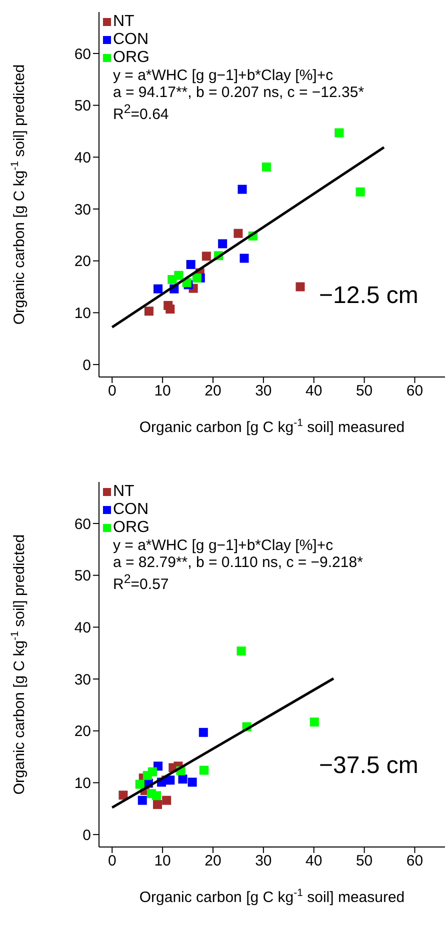 The height and width of the screenshot is (927, 446). What do you see at coordinates (238, 92) in the screenshot?
I see `annotation: a = 94.17**, b = 0.207 ns, c = −12.35*` at bounding box center [238, 92].